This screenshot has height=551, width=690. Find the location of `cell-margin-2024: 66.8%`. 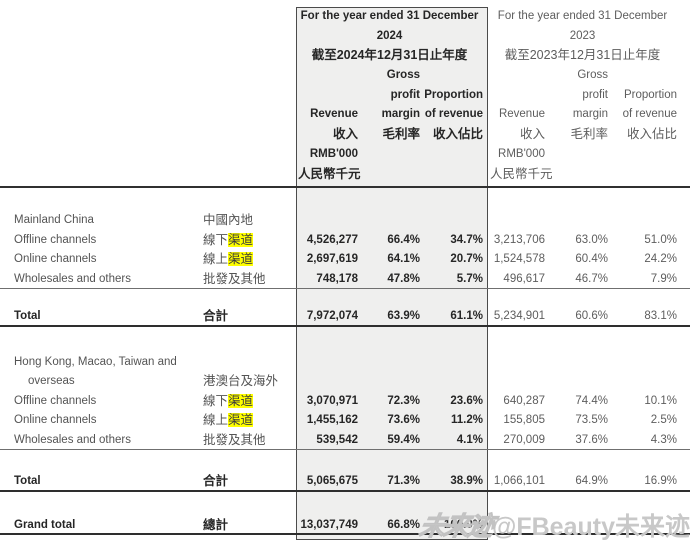

cell-margin-2024: 66.8% is located at coordinates (403, 524).